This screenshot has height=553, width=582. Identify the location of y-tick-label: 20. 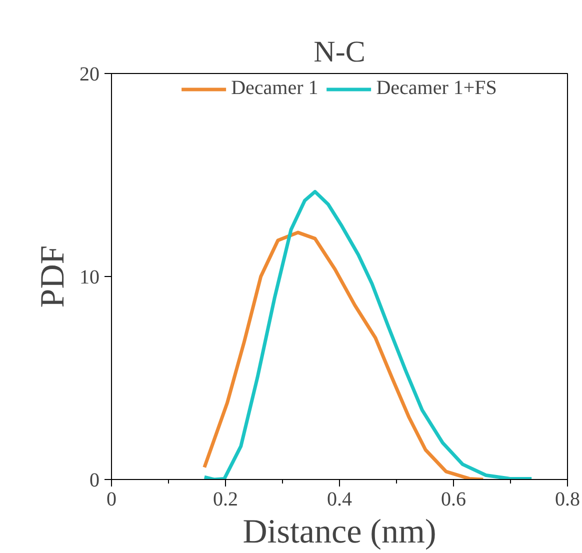
(90, 75).